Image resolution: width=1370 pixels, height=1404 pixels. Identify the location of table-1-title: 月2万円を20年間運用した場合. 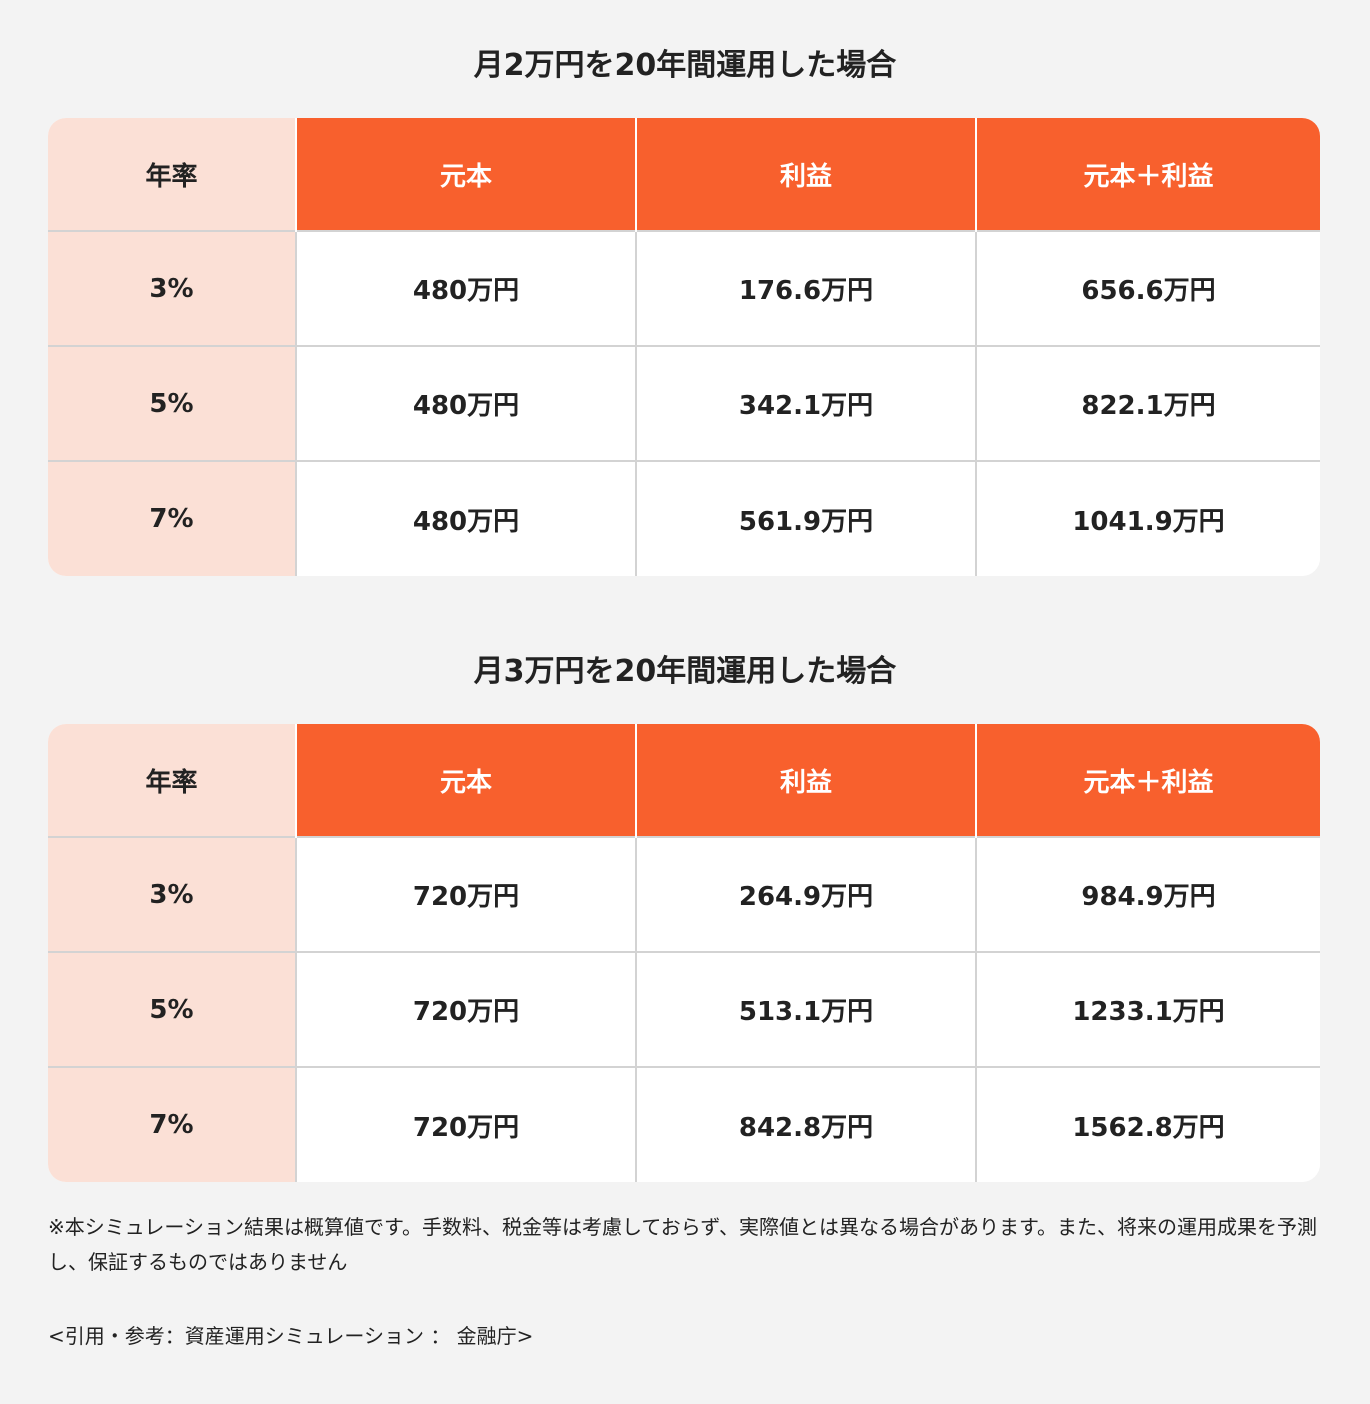
(685, 65).